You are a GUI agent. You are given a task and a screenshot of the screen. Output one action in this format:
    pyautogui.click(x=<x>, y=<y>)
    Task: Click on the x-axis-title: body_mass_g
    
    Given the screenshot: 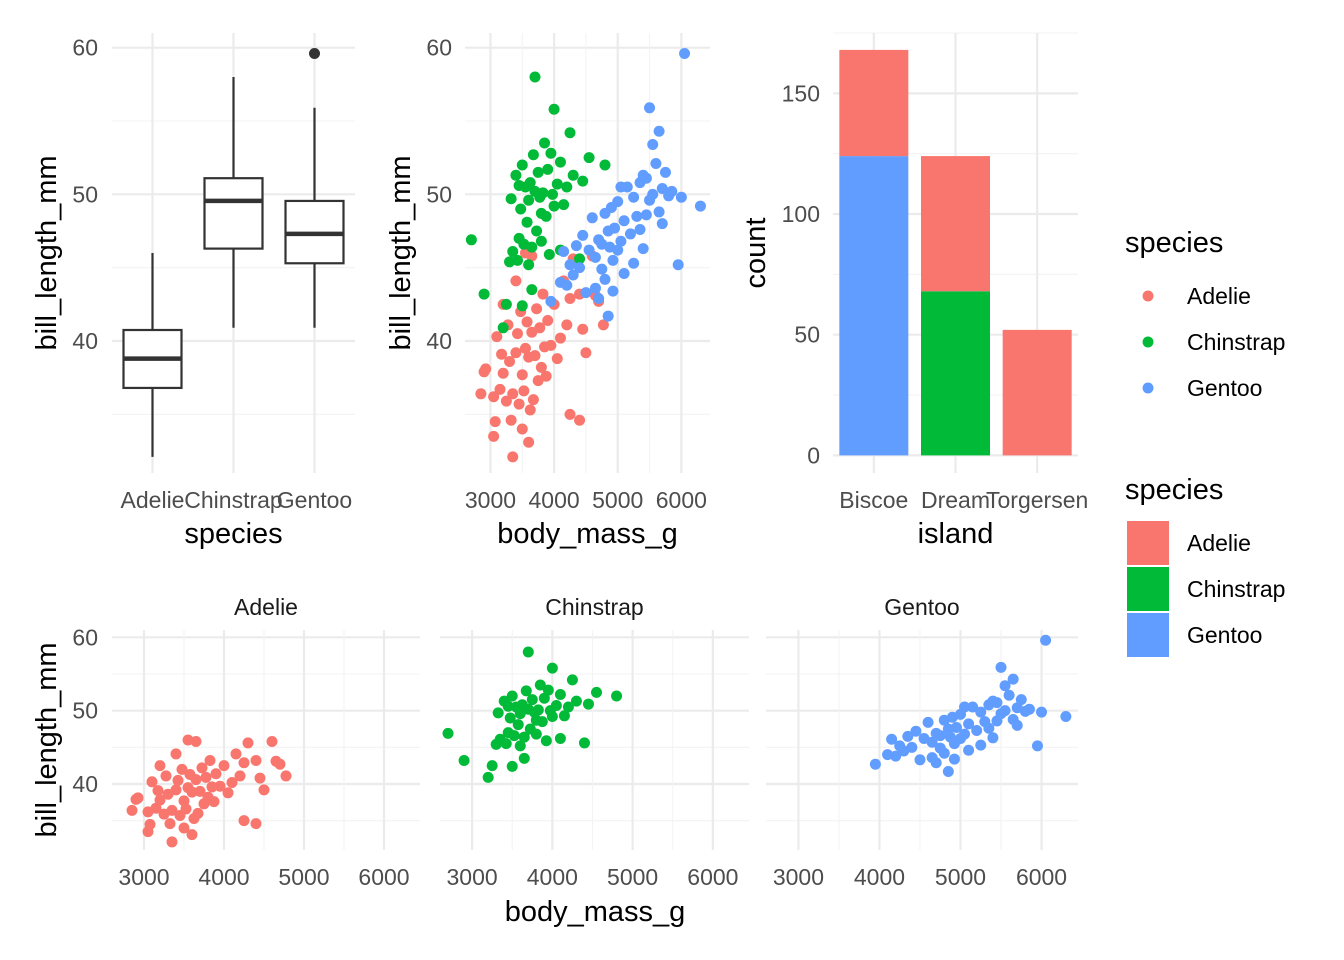 What is the action you would take?
    pyautogui.click(x=595, y=912)
    